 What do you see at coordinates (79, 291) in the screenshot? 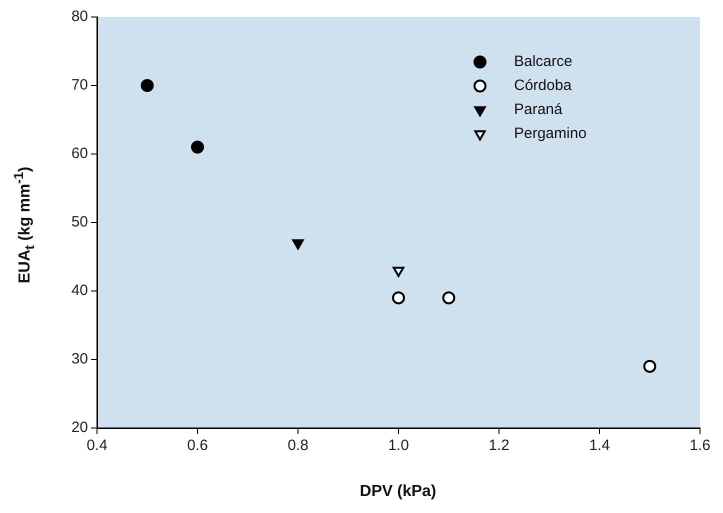
I see `y-tick-label: 40` at bounding box center [79, 291].